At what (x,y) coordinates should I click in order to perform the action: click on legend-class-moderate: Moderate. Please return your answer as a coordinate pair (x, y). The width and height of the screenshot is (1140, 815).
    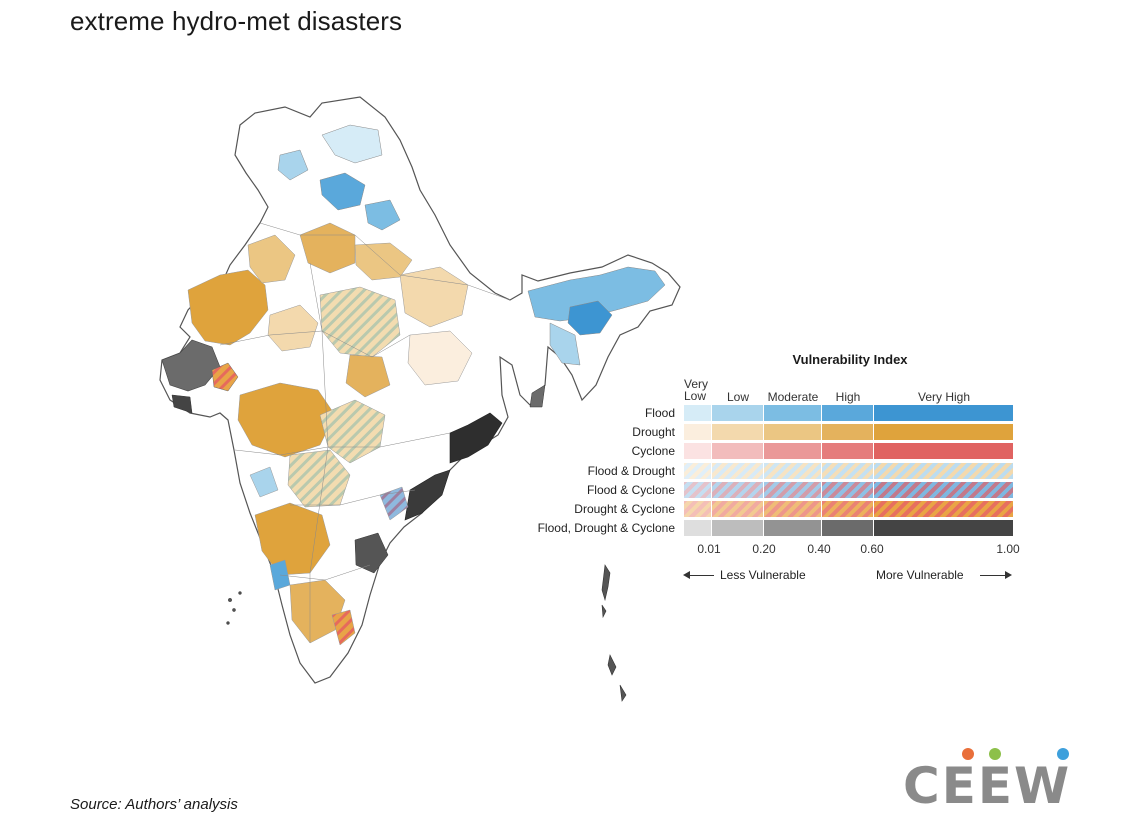
    Looking at the image, I should click on (793, 397).